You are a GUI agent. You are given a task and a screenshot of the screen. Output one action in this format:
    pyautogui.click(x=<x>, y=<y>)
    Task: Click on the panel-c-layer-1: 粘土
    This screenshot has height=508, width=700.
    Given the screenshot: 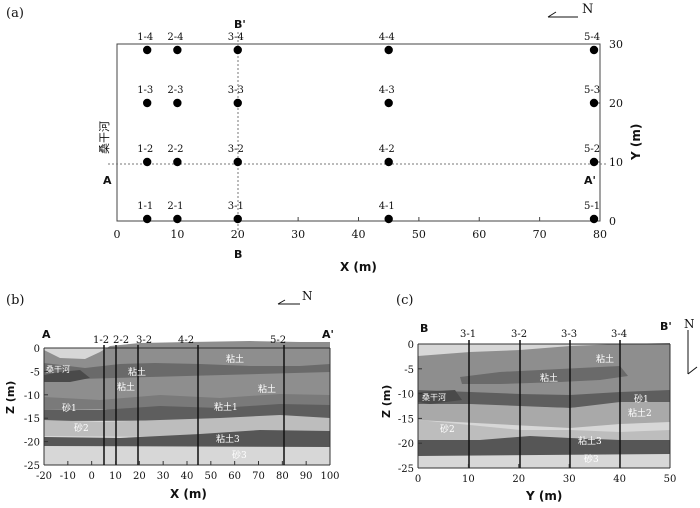 What is the action you would take?
    pyautogui.click(x=549, y=378)
    